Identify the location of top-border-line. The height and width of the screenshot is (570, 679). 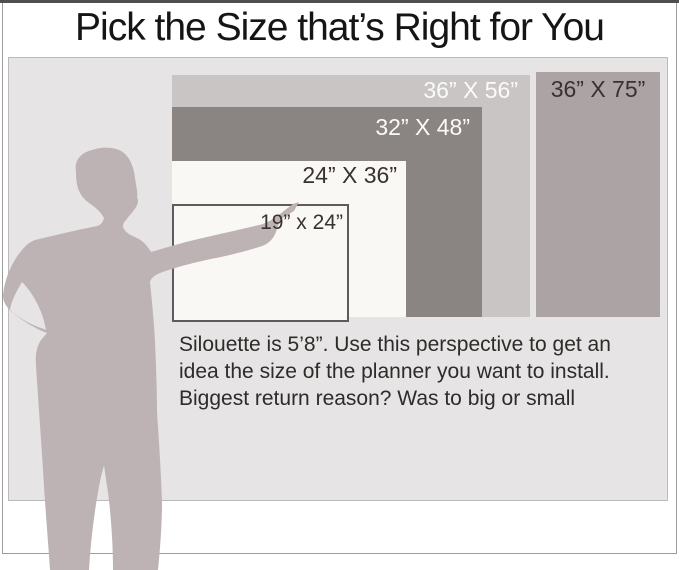
(339, 1).